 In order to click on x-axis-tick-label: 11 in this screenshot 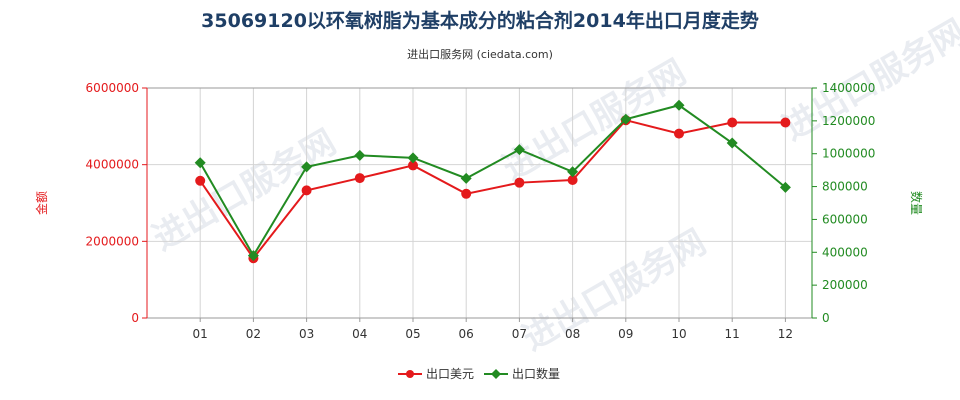, I will do `click(732, 334)`.